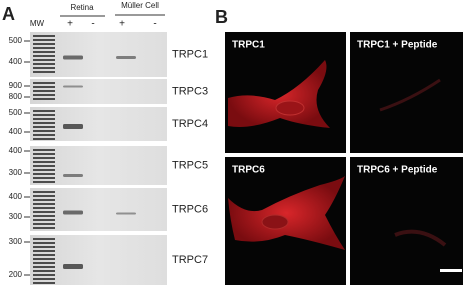 This screenshot has width=474, height=290. What do you see at coordinates (190, 124) in the screenshot?
I see `protein-label: TRPC4` at bounding box center [190, 124].